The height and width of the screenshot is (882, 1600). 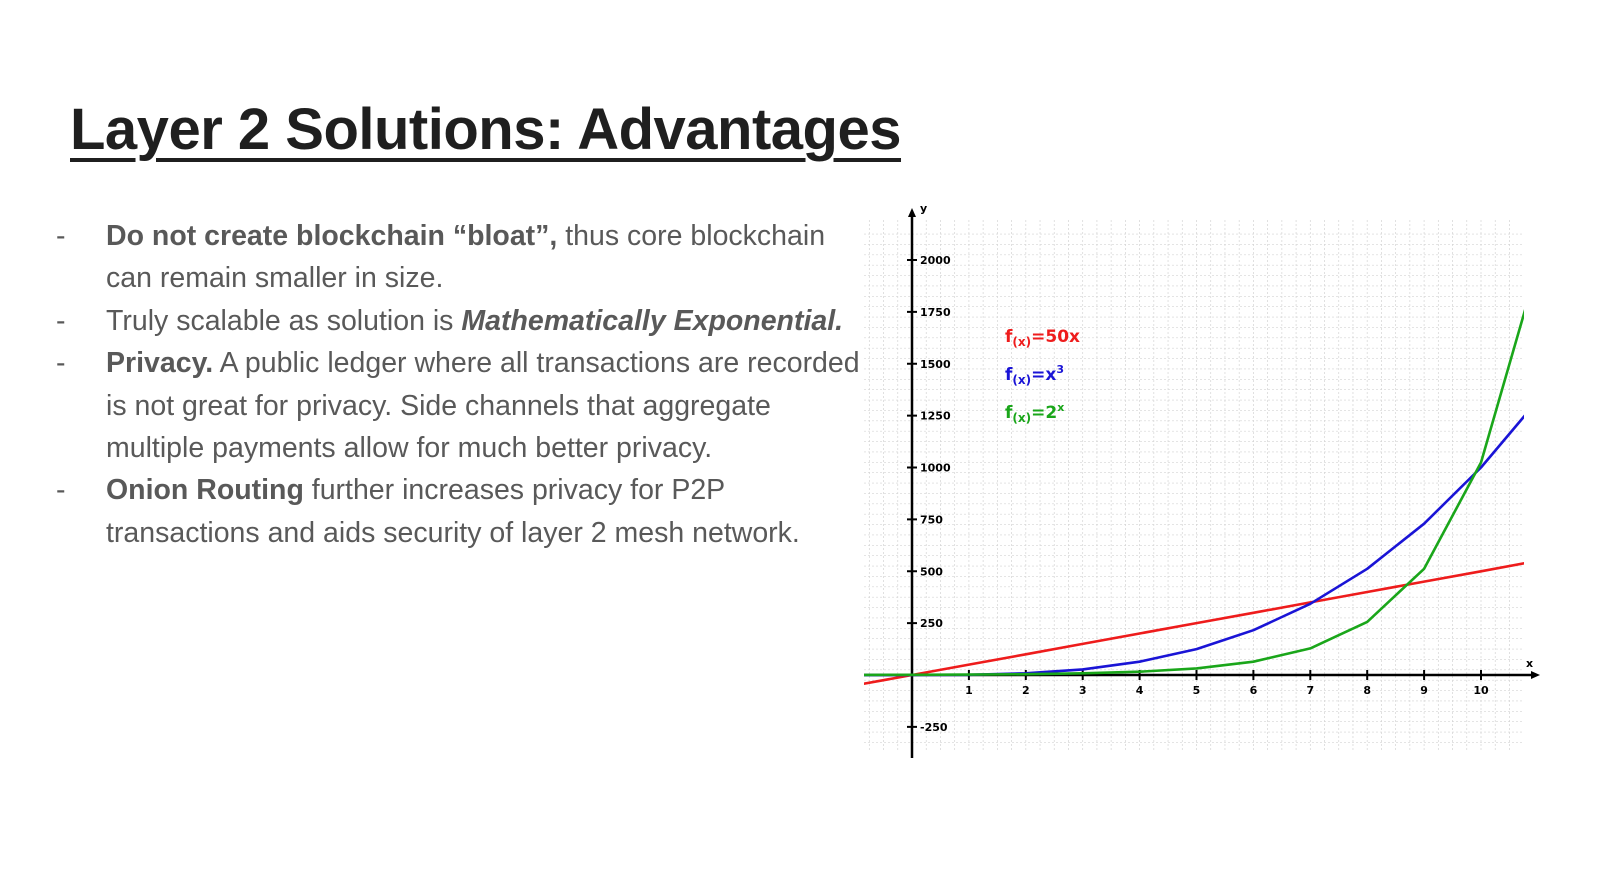 I want to click on y-axis-label: y, so click(x=923, y=208).